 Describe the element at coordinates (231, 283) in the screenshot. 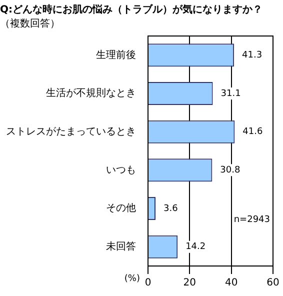

I see `x-tick-label: 40` at that location.